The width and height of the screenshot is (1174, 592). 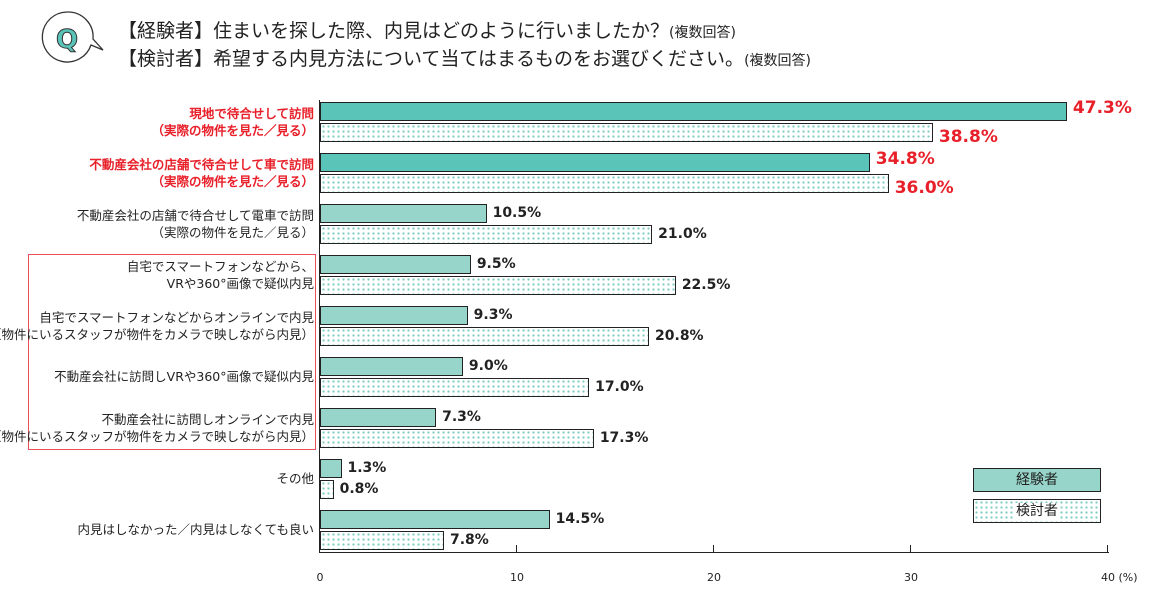 I want to click on x-tick-label: 20, so click(x=714, y=577).